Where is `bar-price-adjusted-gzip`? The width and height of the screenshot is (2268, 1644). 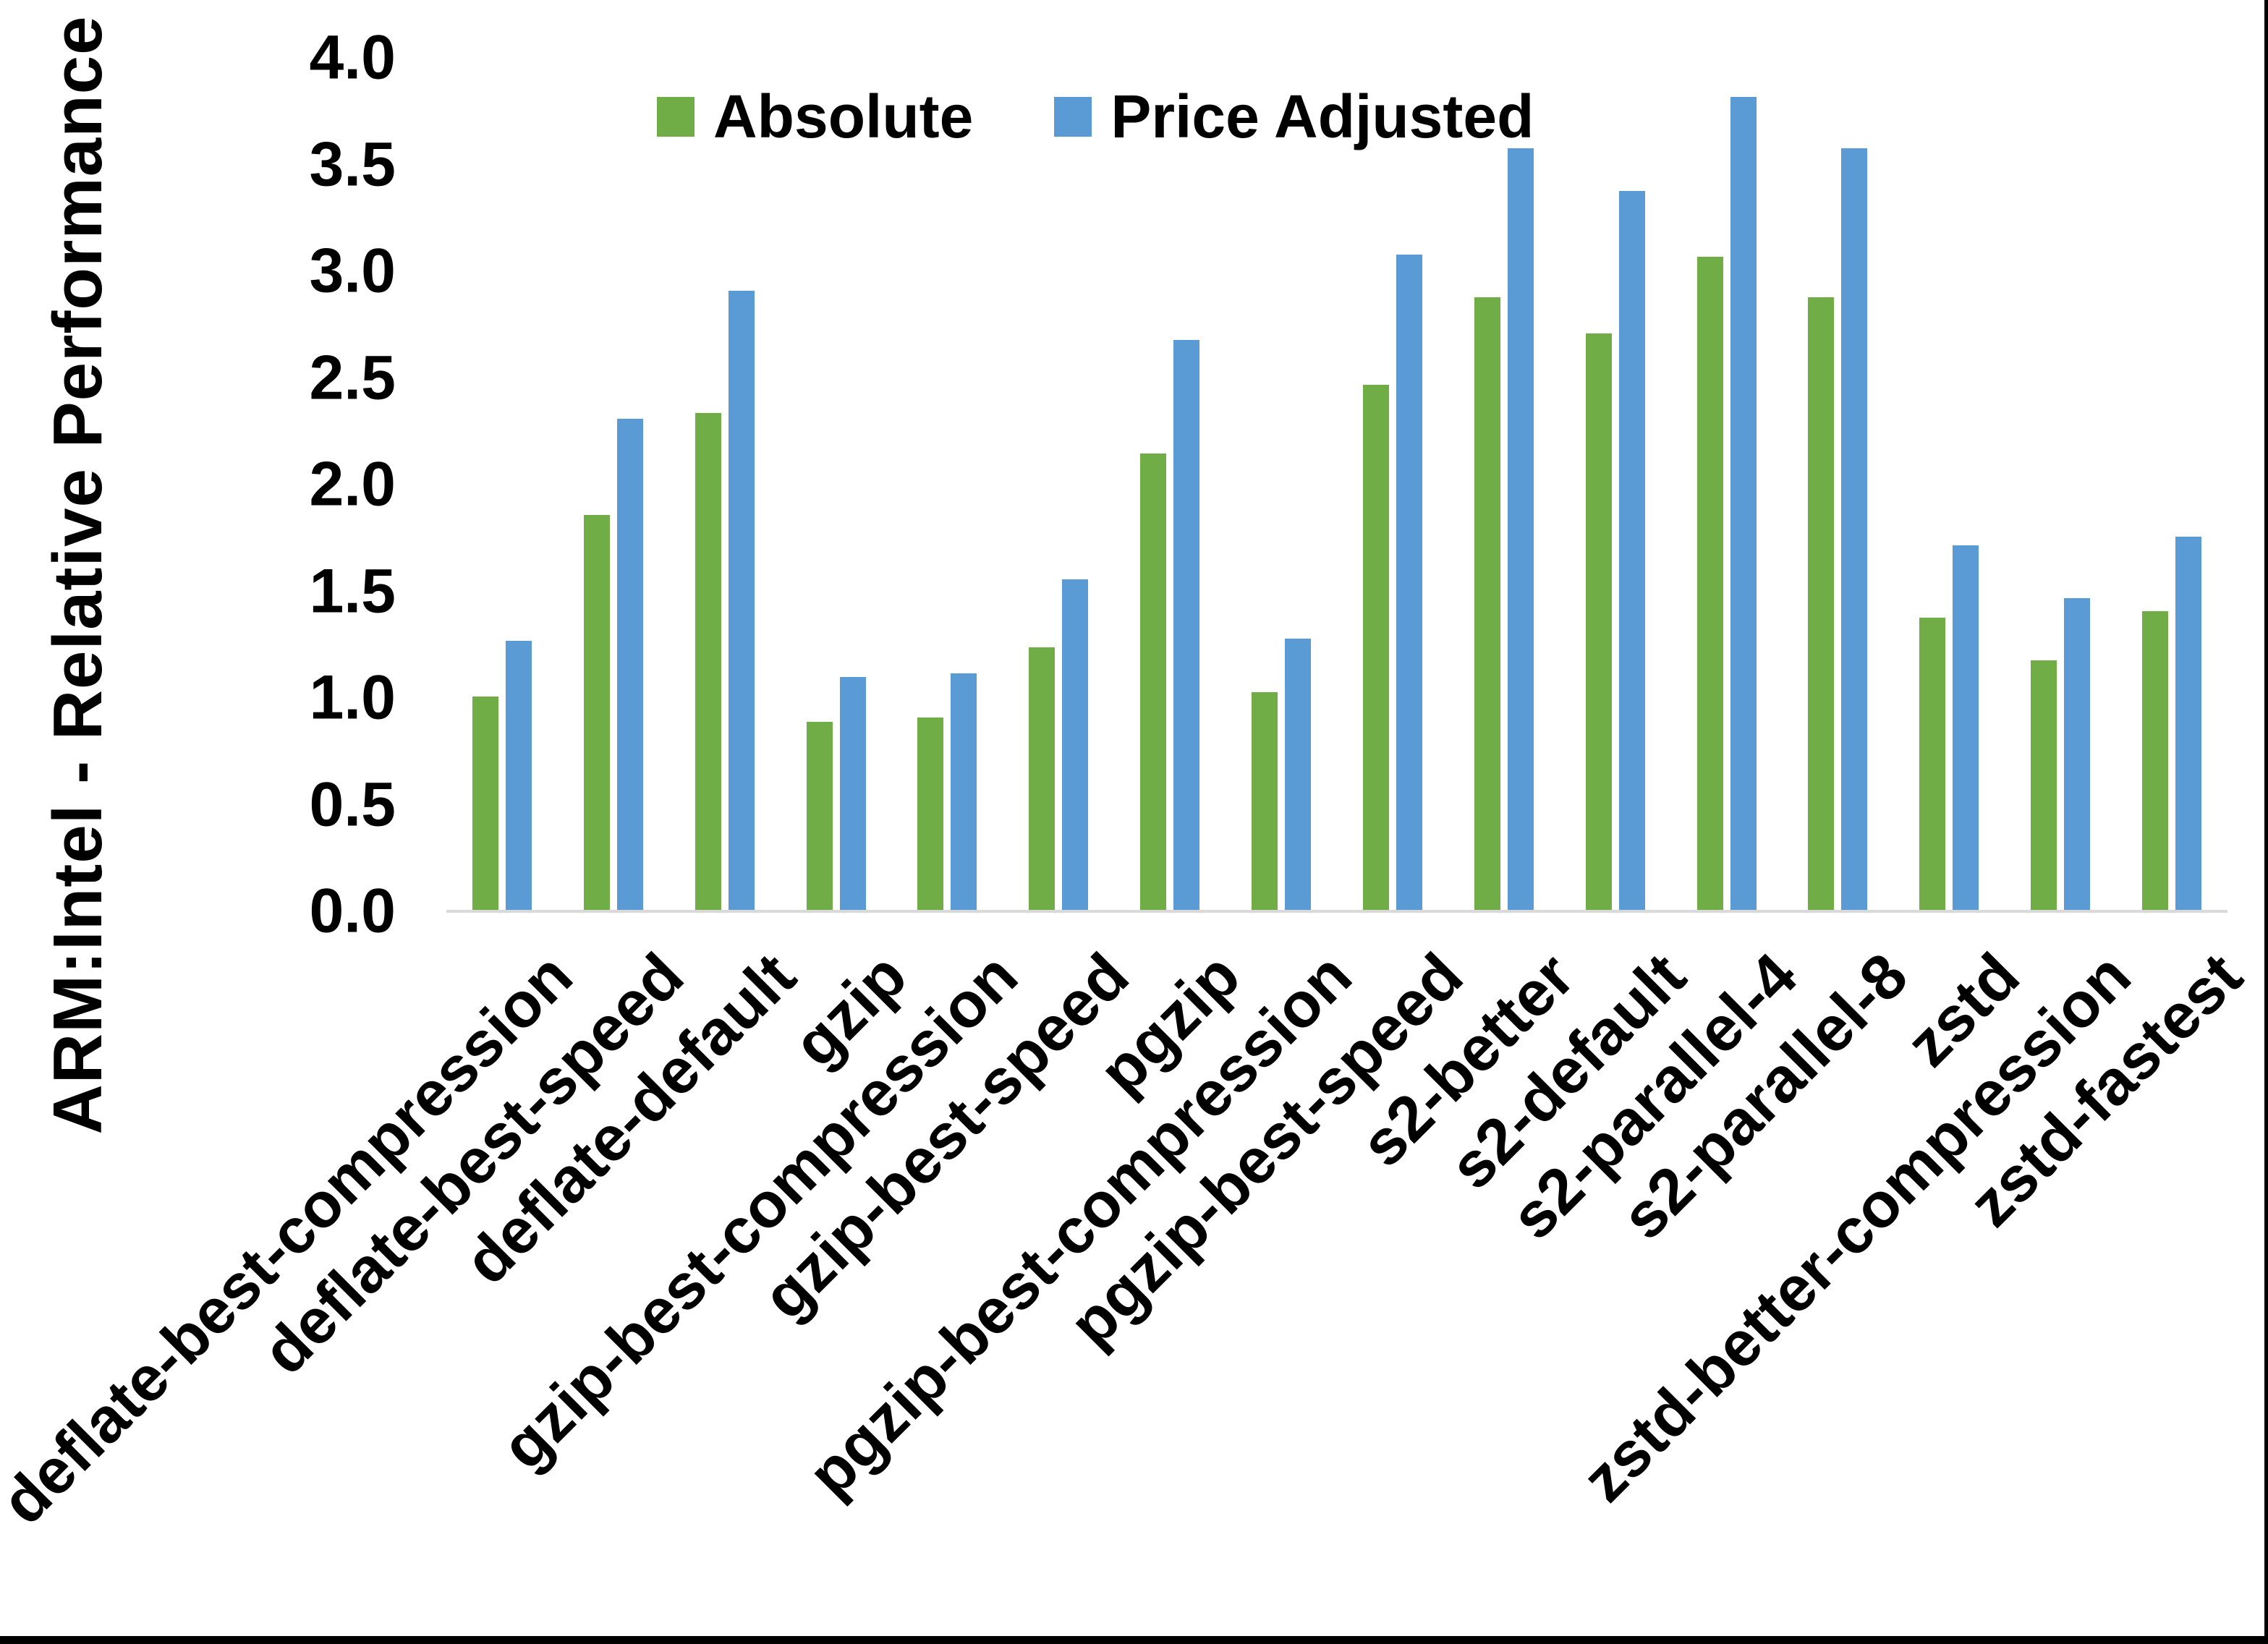 bar-price-adjusted-gzip is located at coordinates (853, 793).